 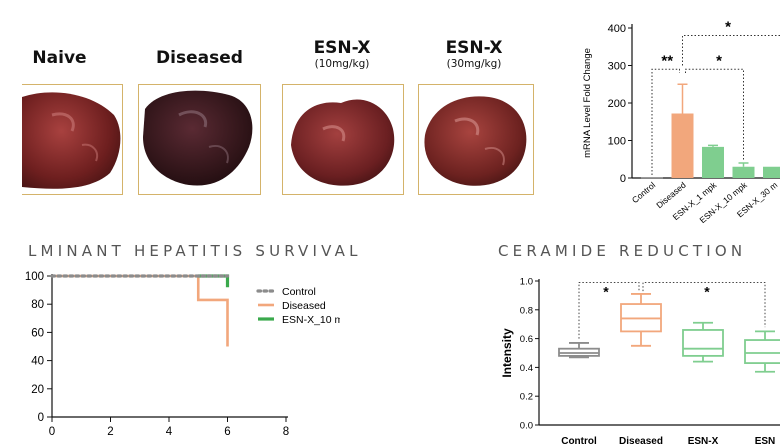 I want to click on box-category-label: ESN, so click(x=765, y=440).